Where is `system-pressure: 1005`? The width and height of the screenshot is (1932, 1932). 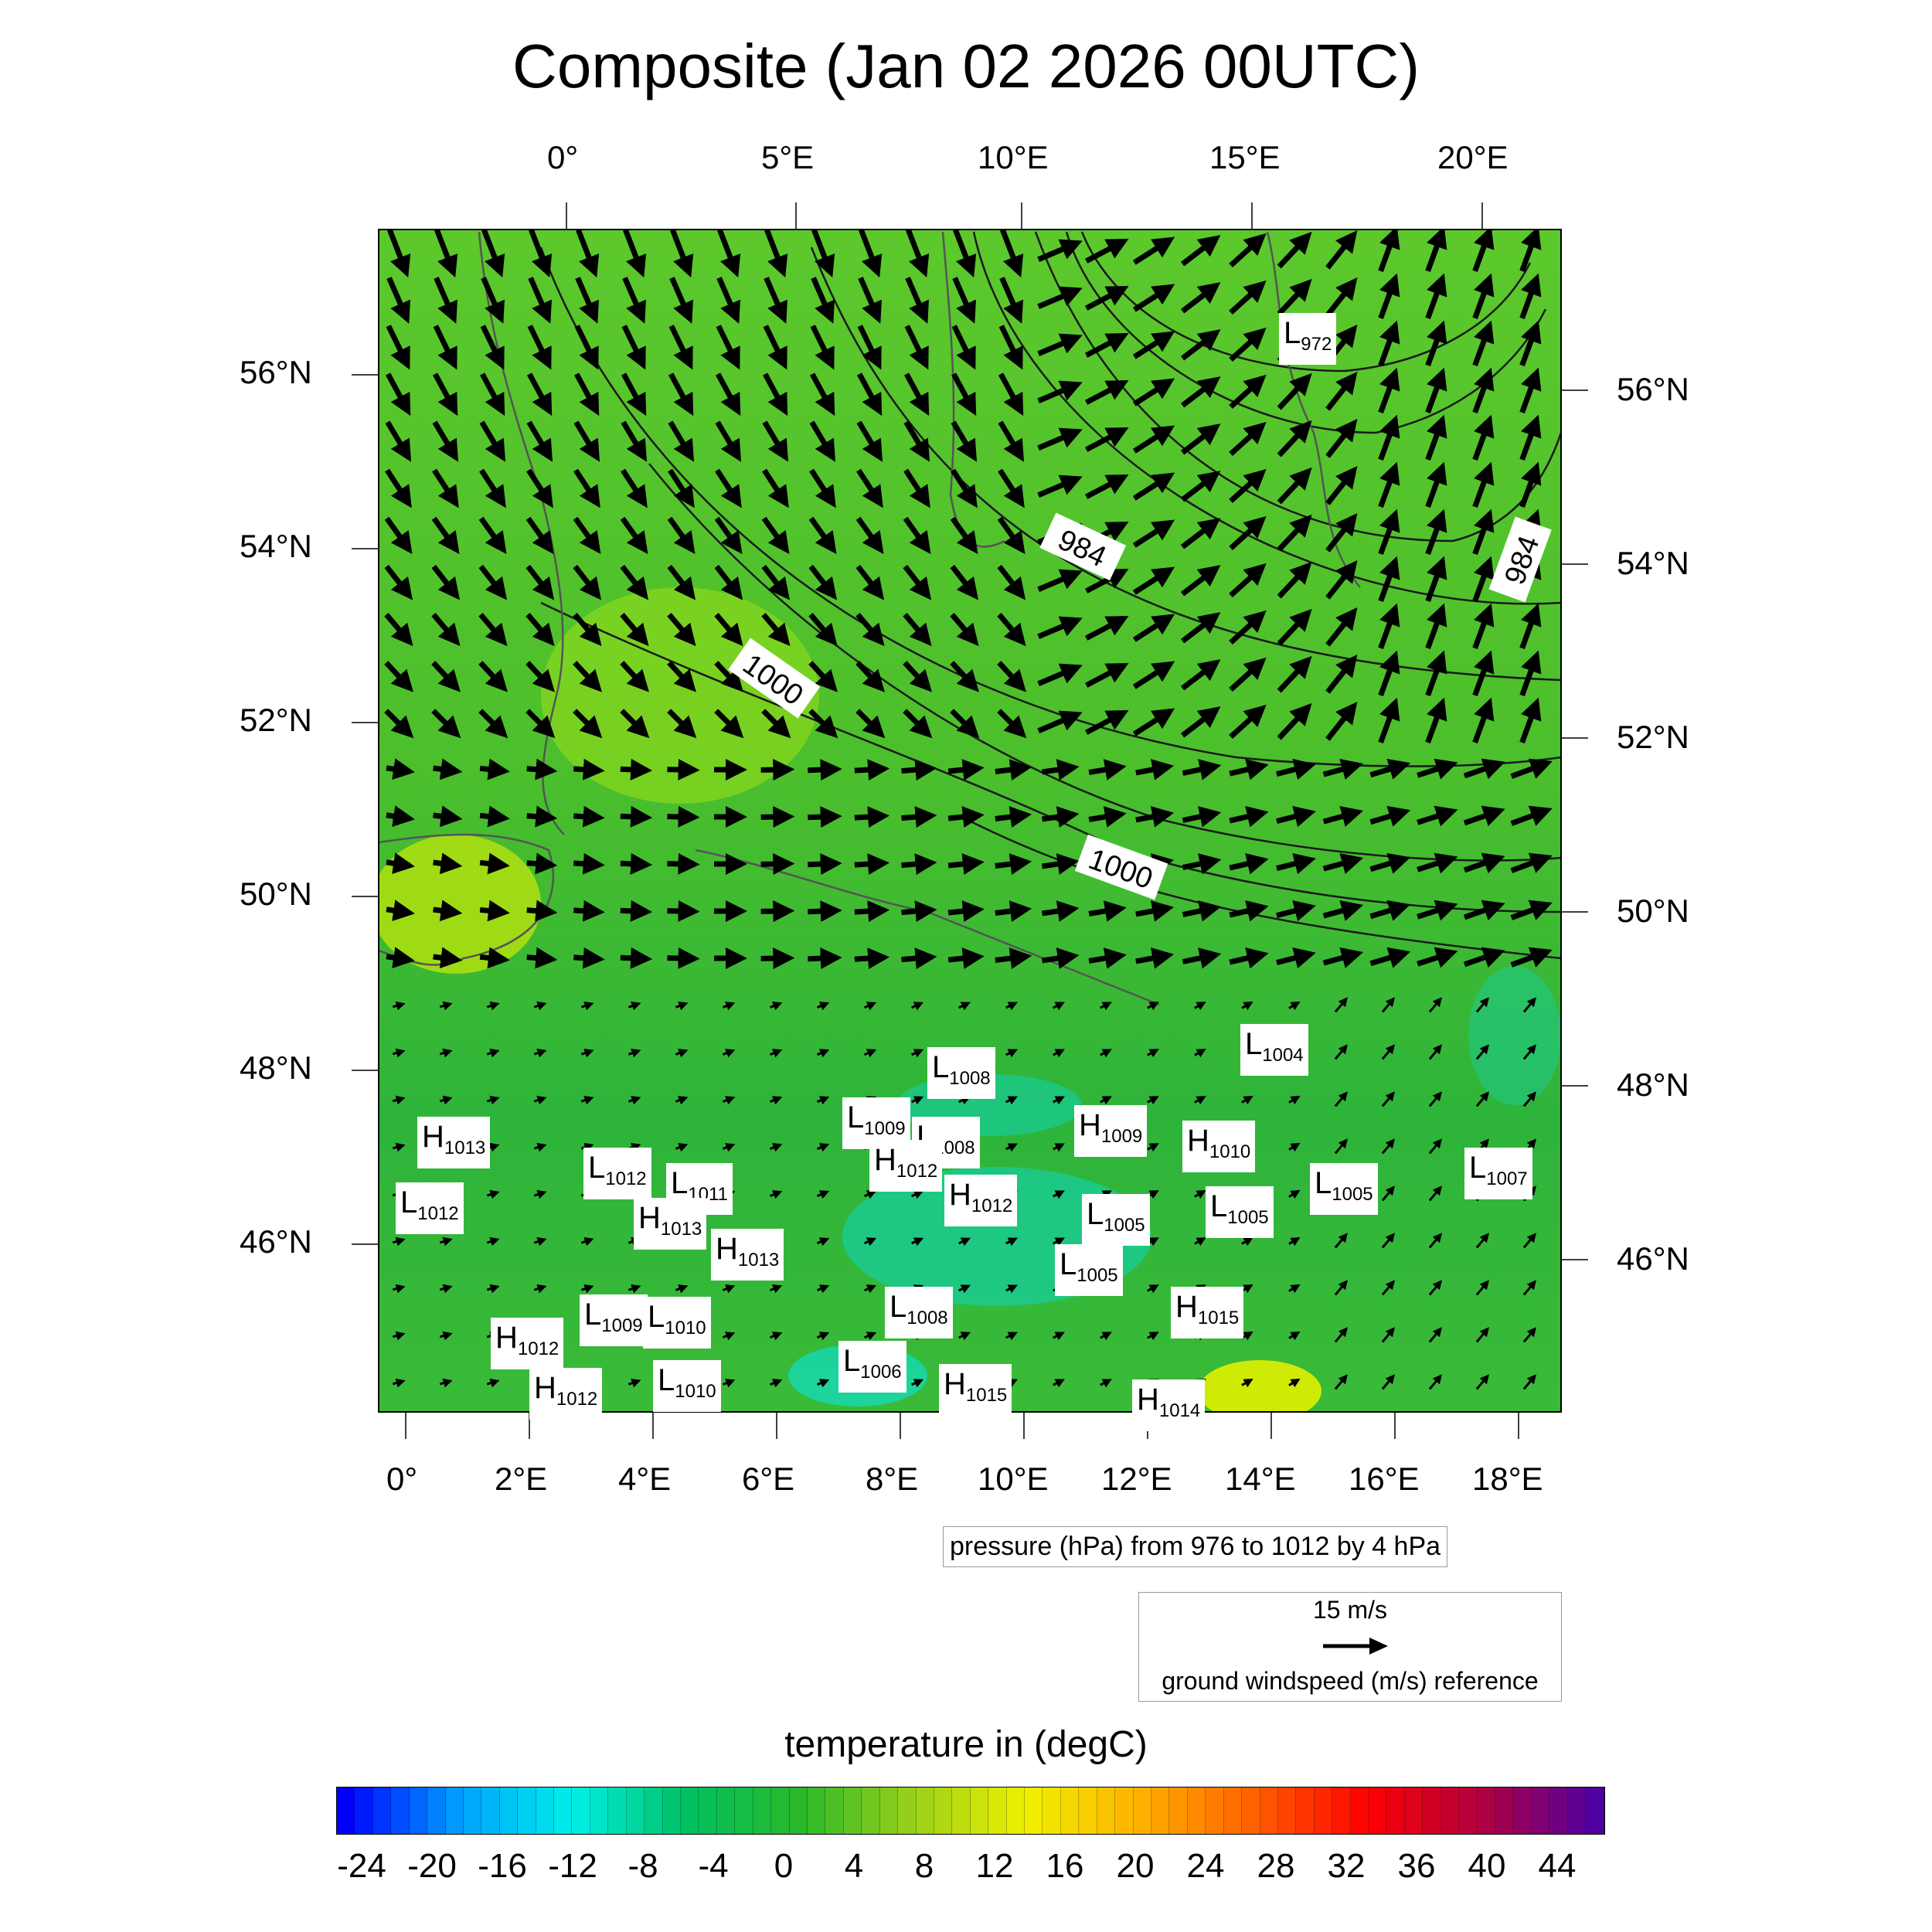 system-pressure: 1005 is located at coordinates (1353, 1194).